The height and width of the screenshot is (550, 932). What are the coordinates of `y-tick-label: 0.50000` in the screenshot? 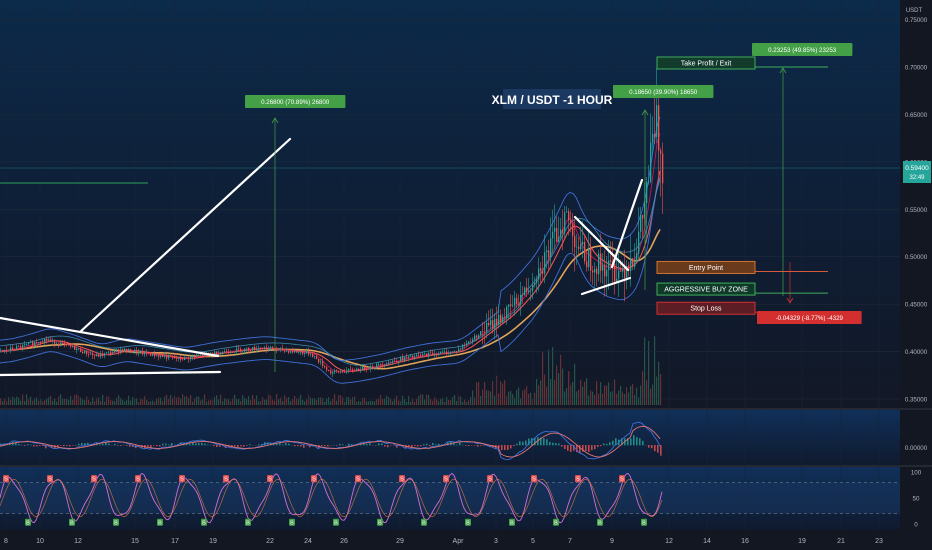 It's located at (916, 257).